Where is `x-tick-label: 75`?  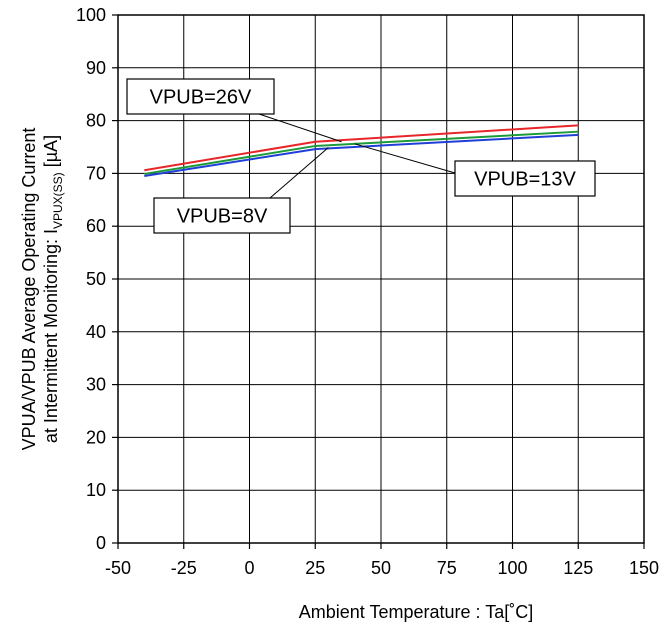 x-tick-label: 75 is located at coordinates (447, 568).